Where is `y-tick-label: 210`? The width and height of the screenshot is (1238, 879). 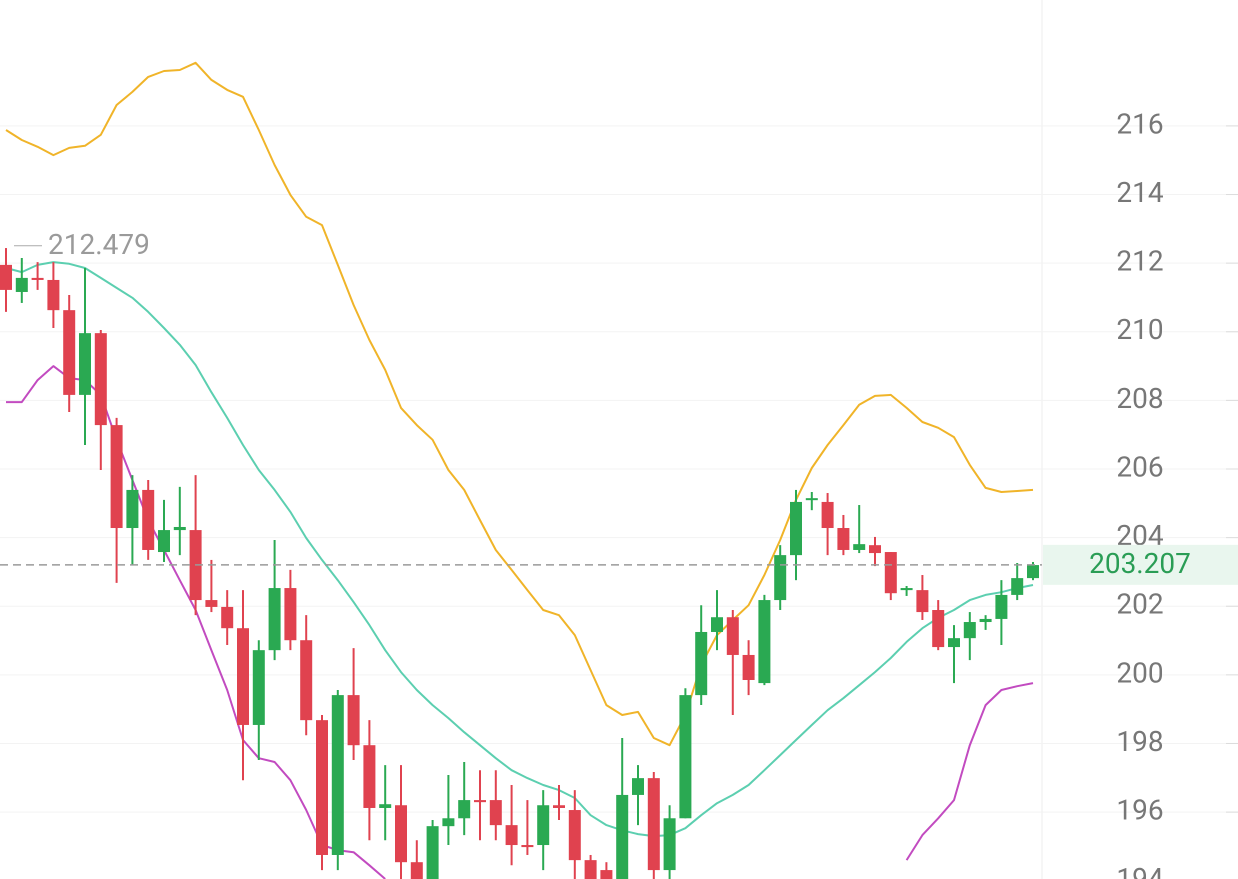 y-tick-label: 210 is located at coordinates (1139, 329).